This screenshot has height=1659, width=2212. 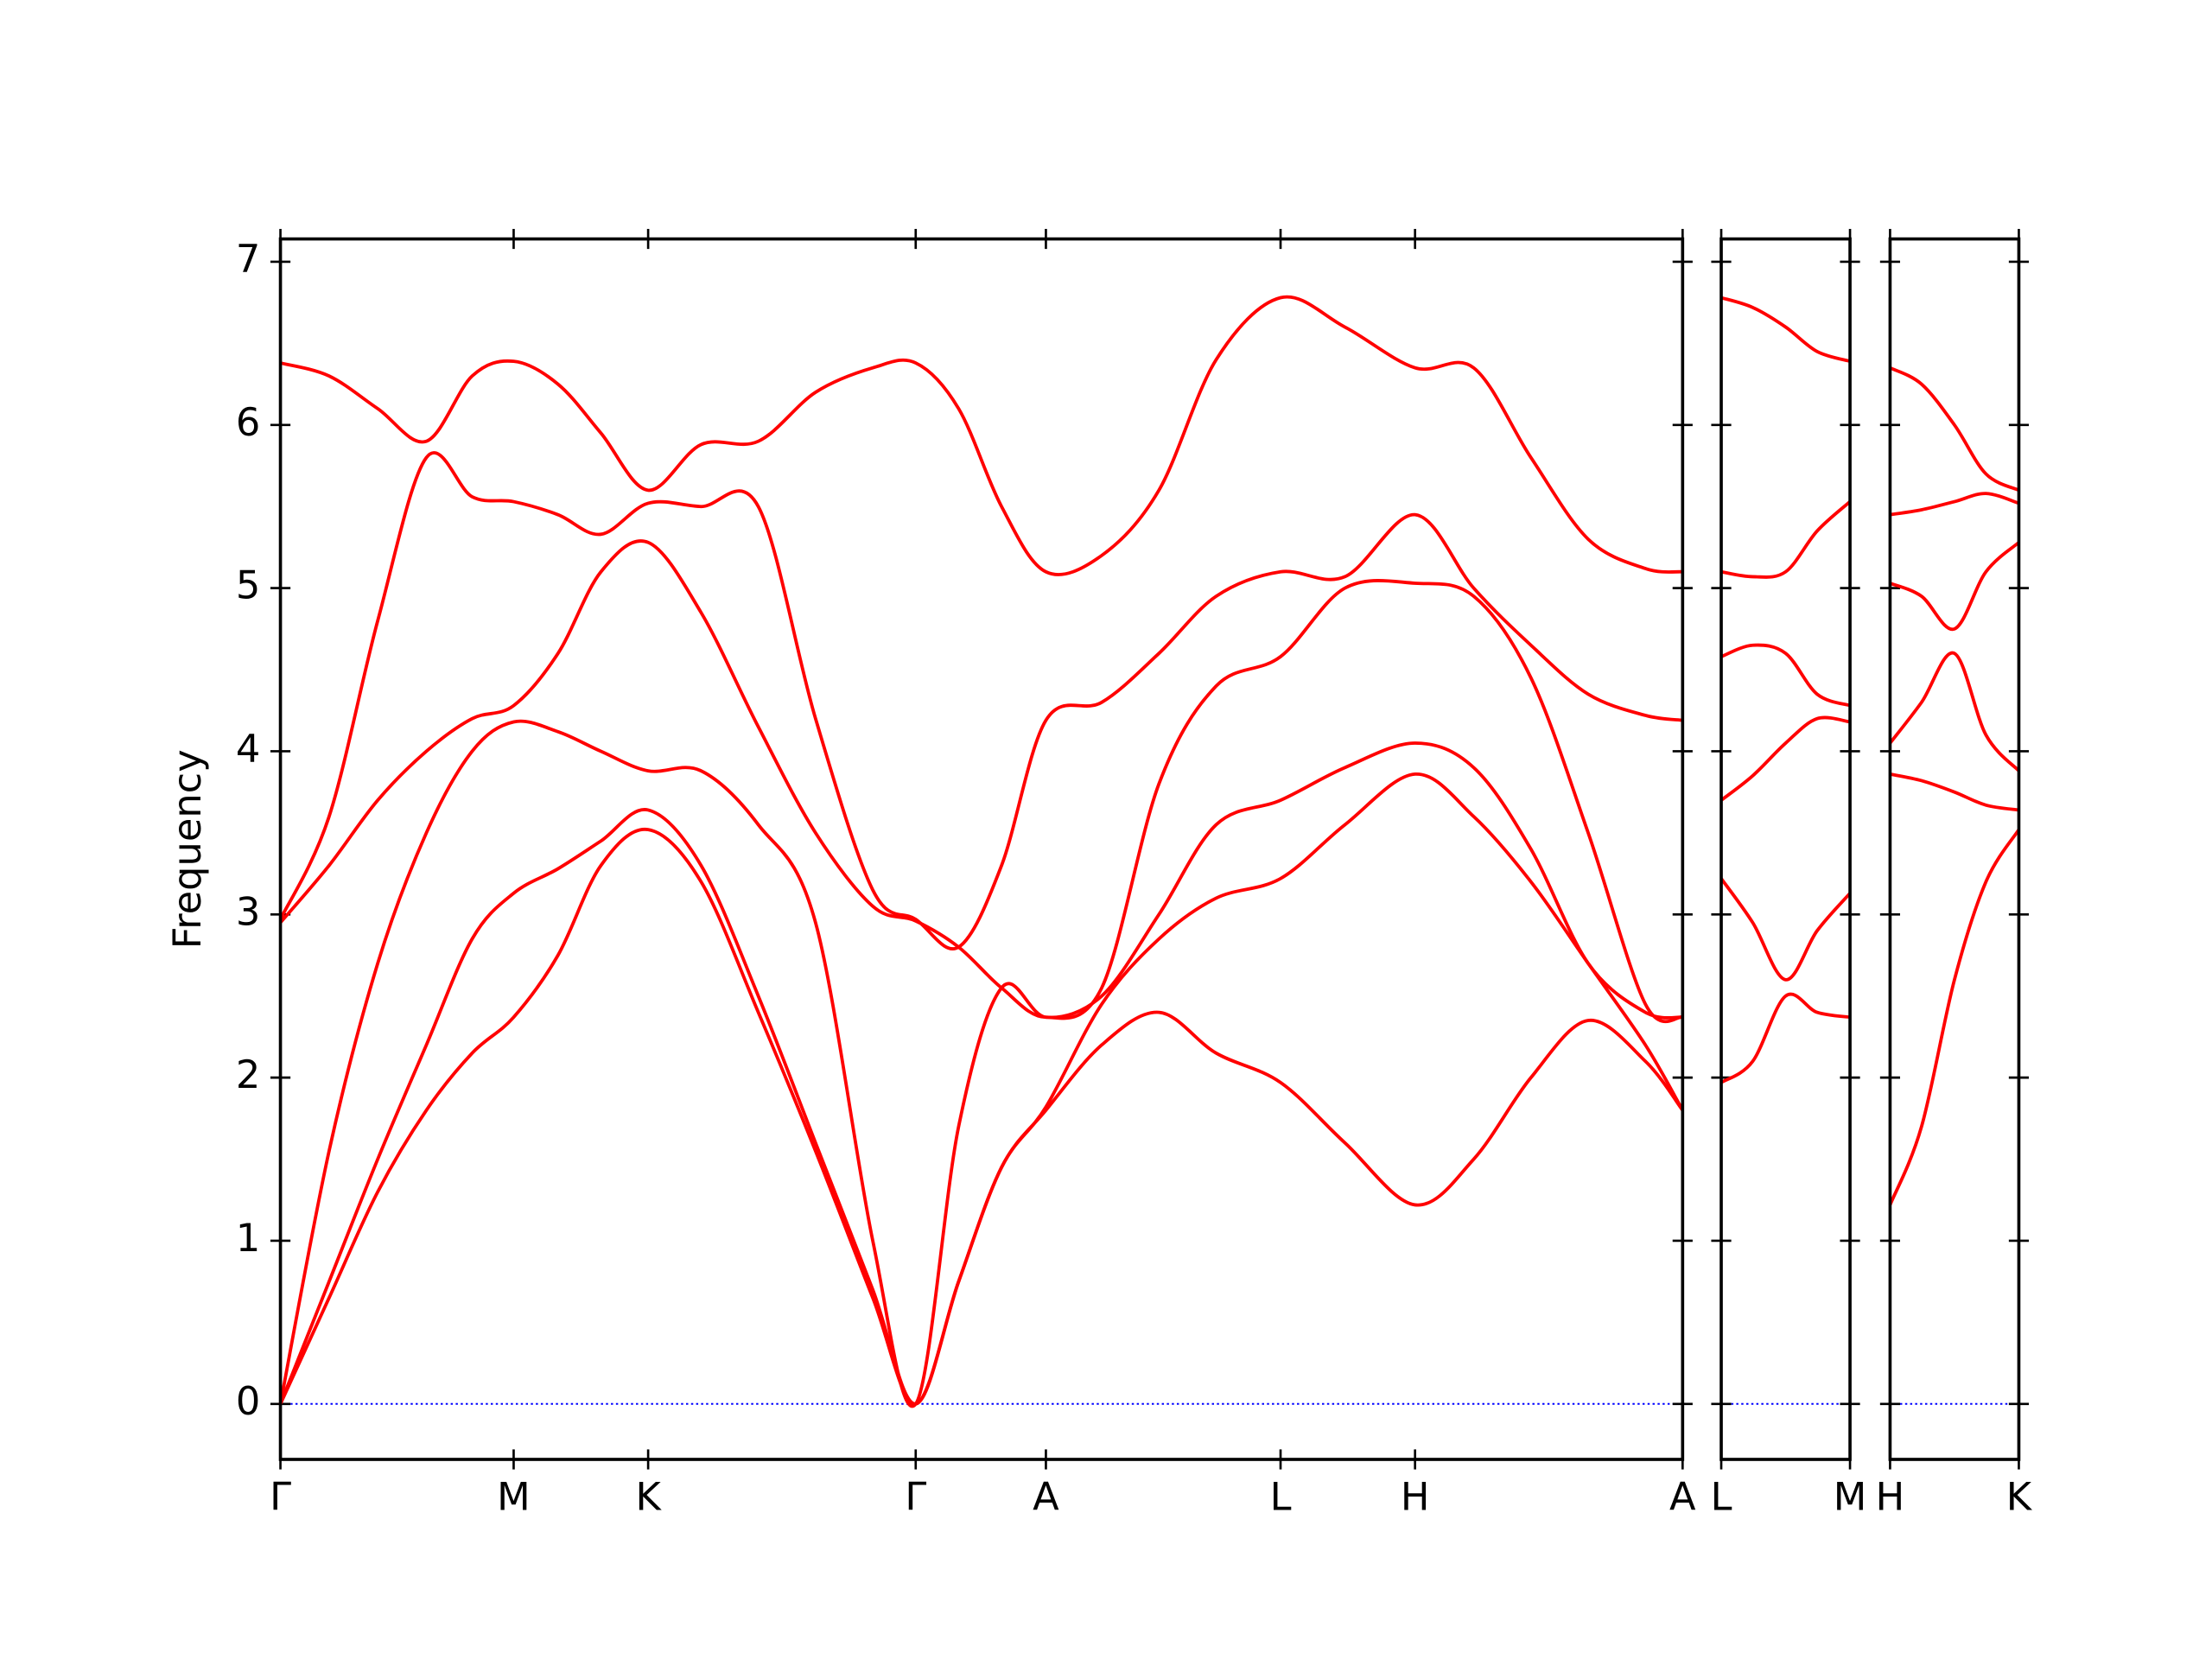 I want to click on y-tick-label: 0, so click(x=248, y=1401).